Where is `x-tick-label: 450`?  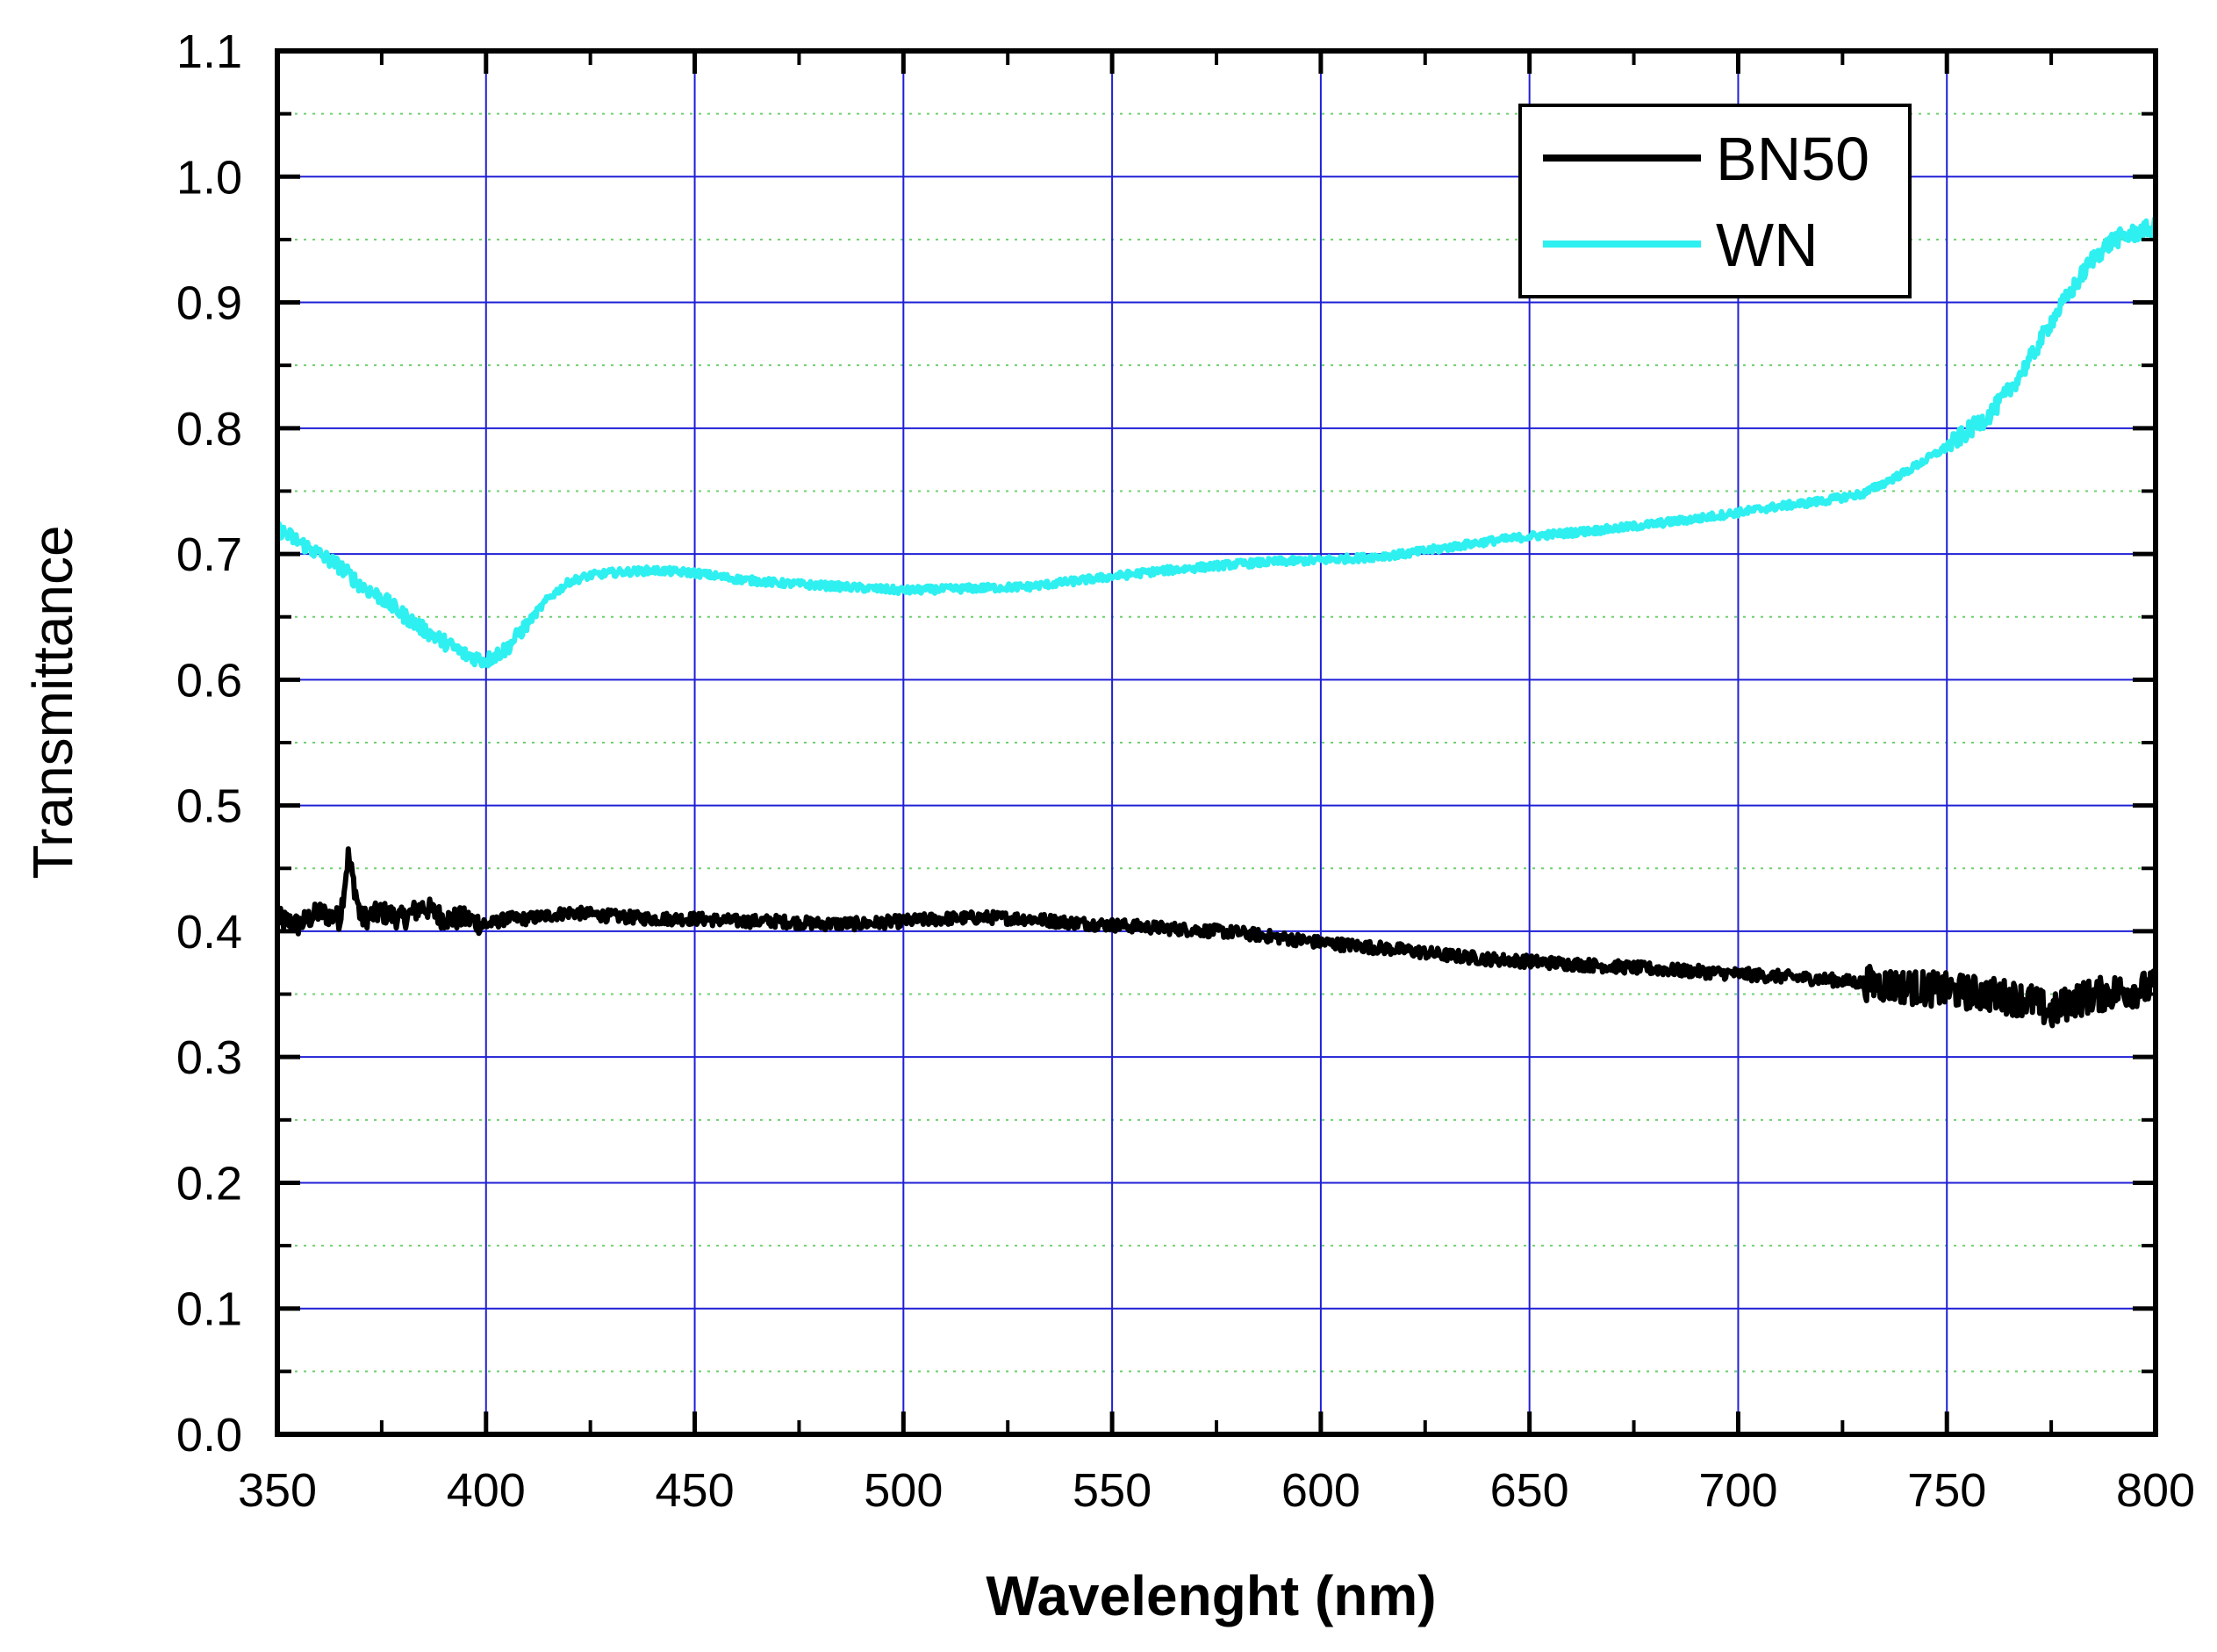 x-tick-label: 450 is located at coordinates (695, 1490).